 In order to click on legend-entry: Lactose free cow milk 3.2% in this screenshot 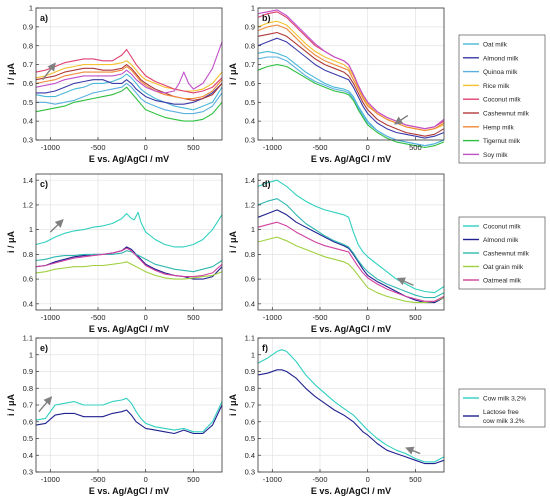, I will do `click(504, 417)`.